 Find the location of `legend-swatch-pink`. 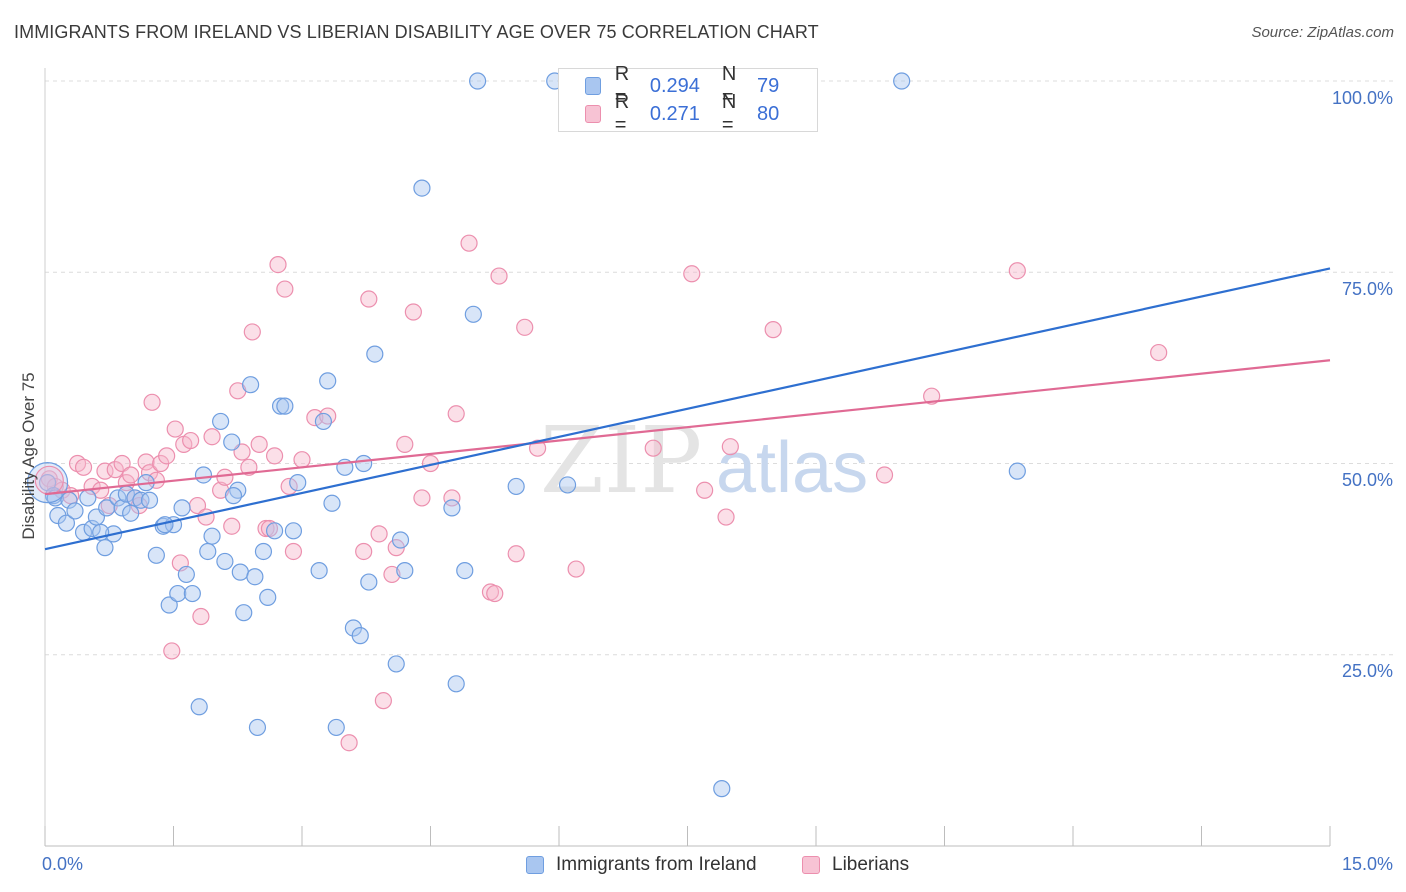

legend-swatch-pink is located at coordinates (593, 114).